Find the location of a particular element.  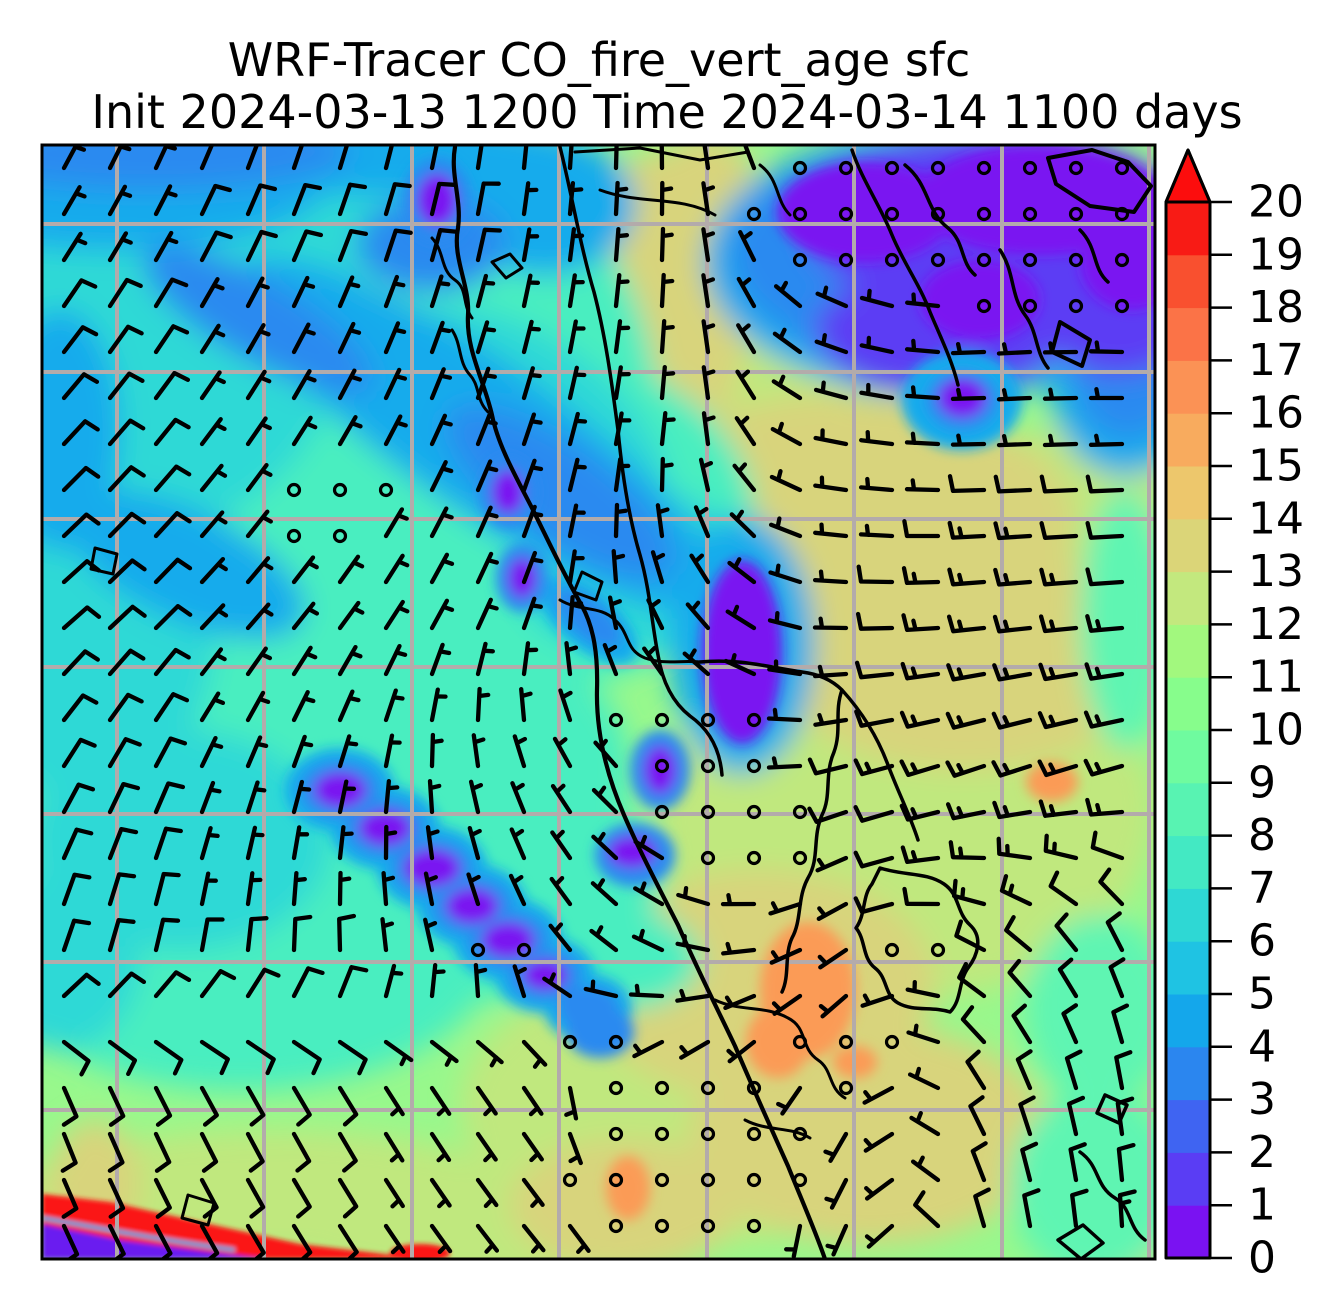

colorbar-tick-label: 6 is located at coordinates (1262, 941).